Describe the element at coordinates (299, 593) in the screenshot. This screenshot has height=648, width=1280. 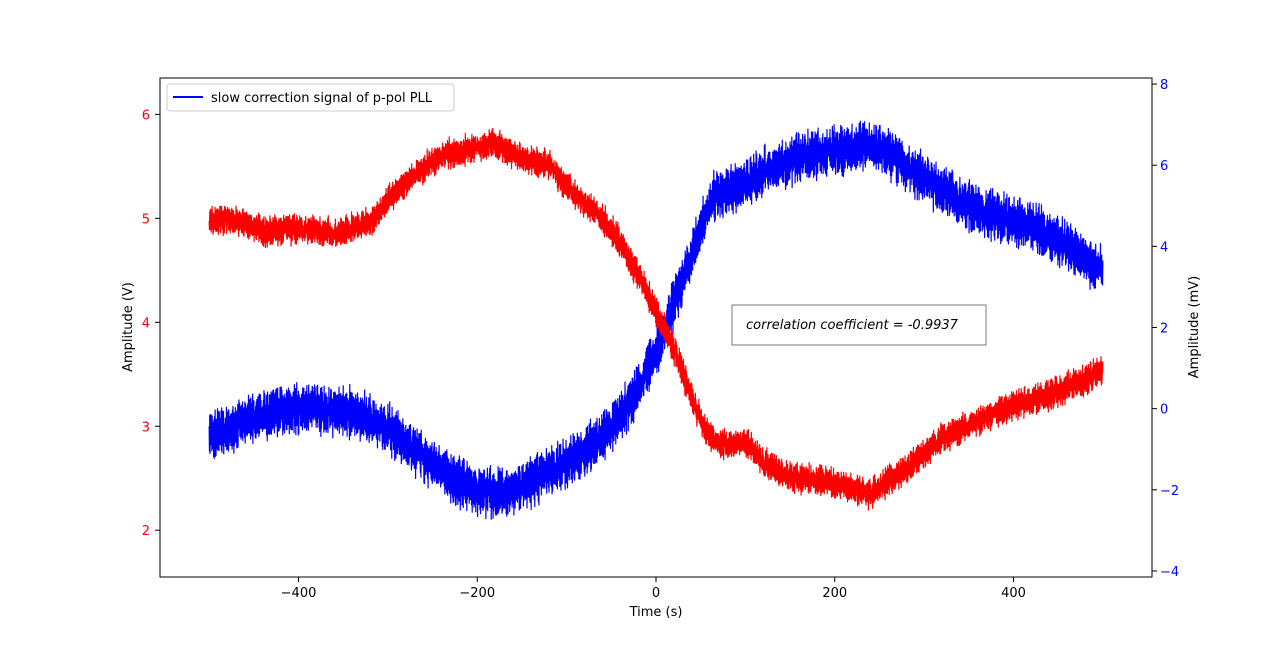
I see `x-tick-label: −400` at that location.